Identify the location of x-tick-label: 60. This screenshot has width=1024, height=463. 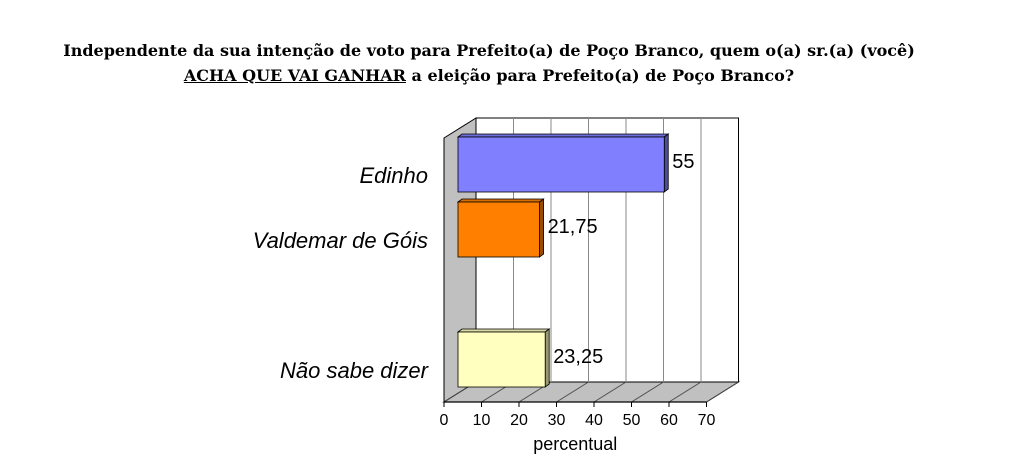
(669, 420).